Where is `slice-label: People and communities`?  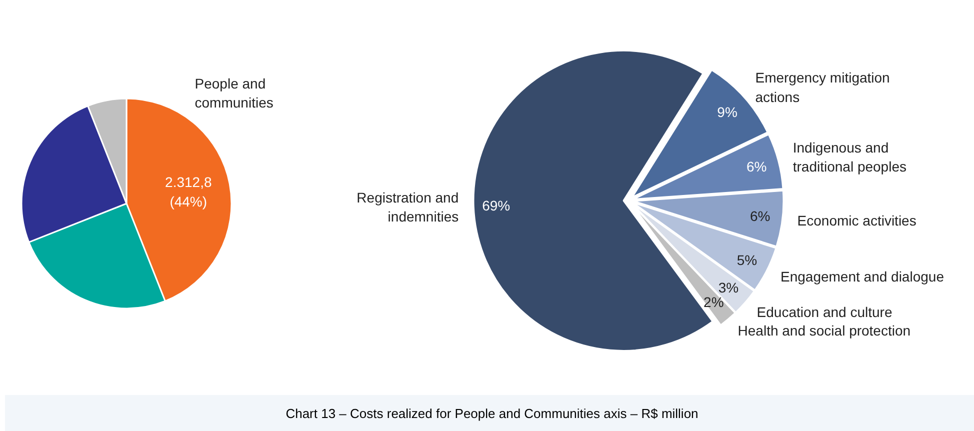
slice-label: People and communities is located at coordinates (234, 92).